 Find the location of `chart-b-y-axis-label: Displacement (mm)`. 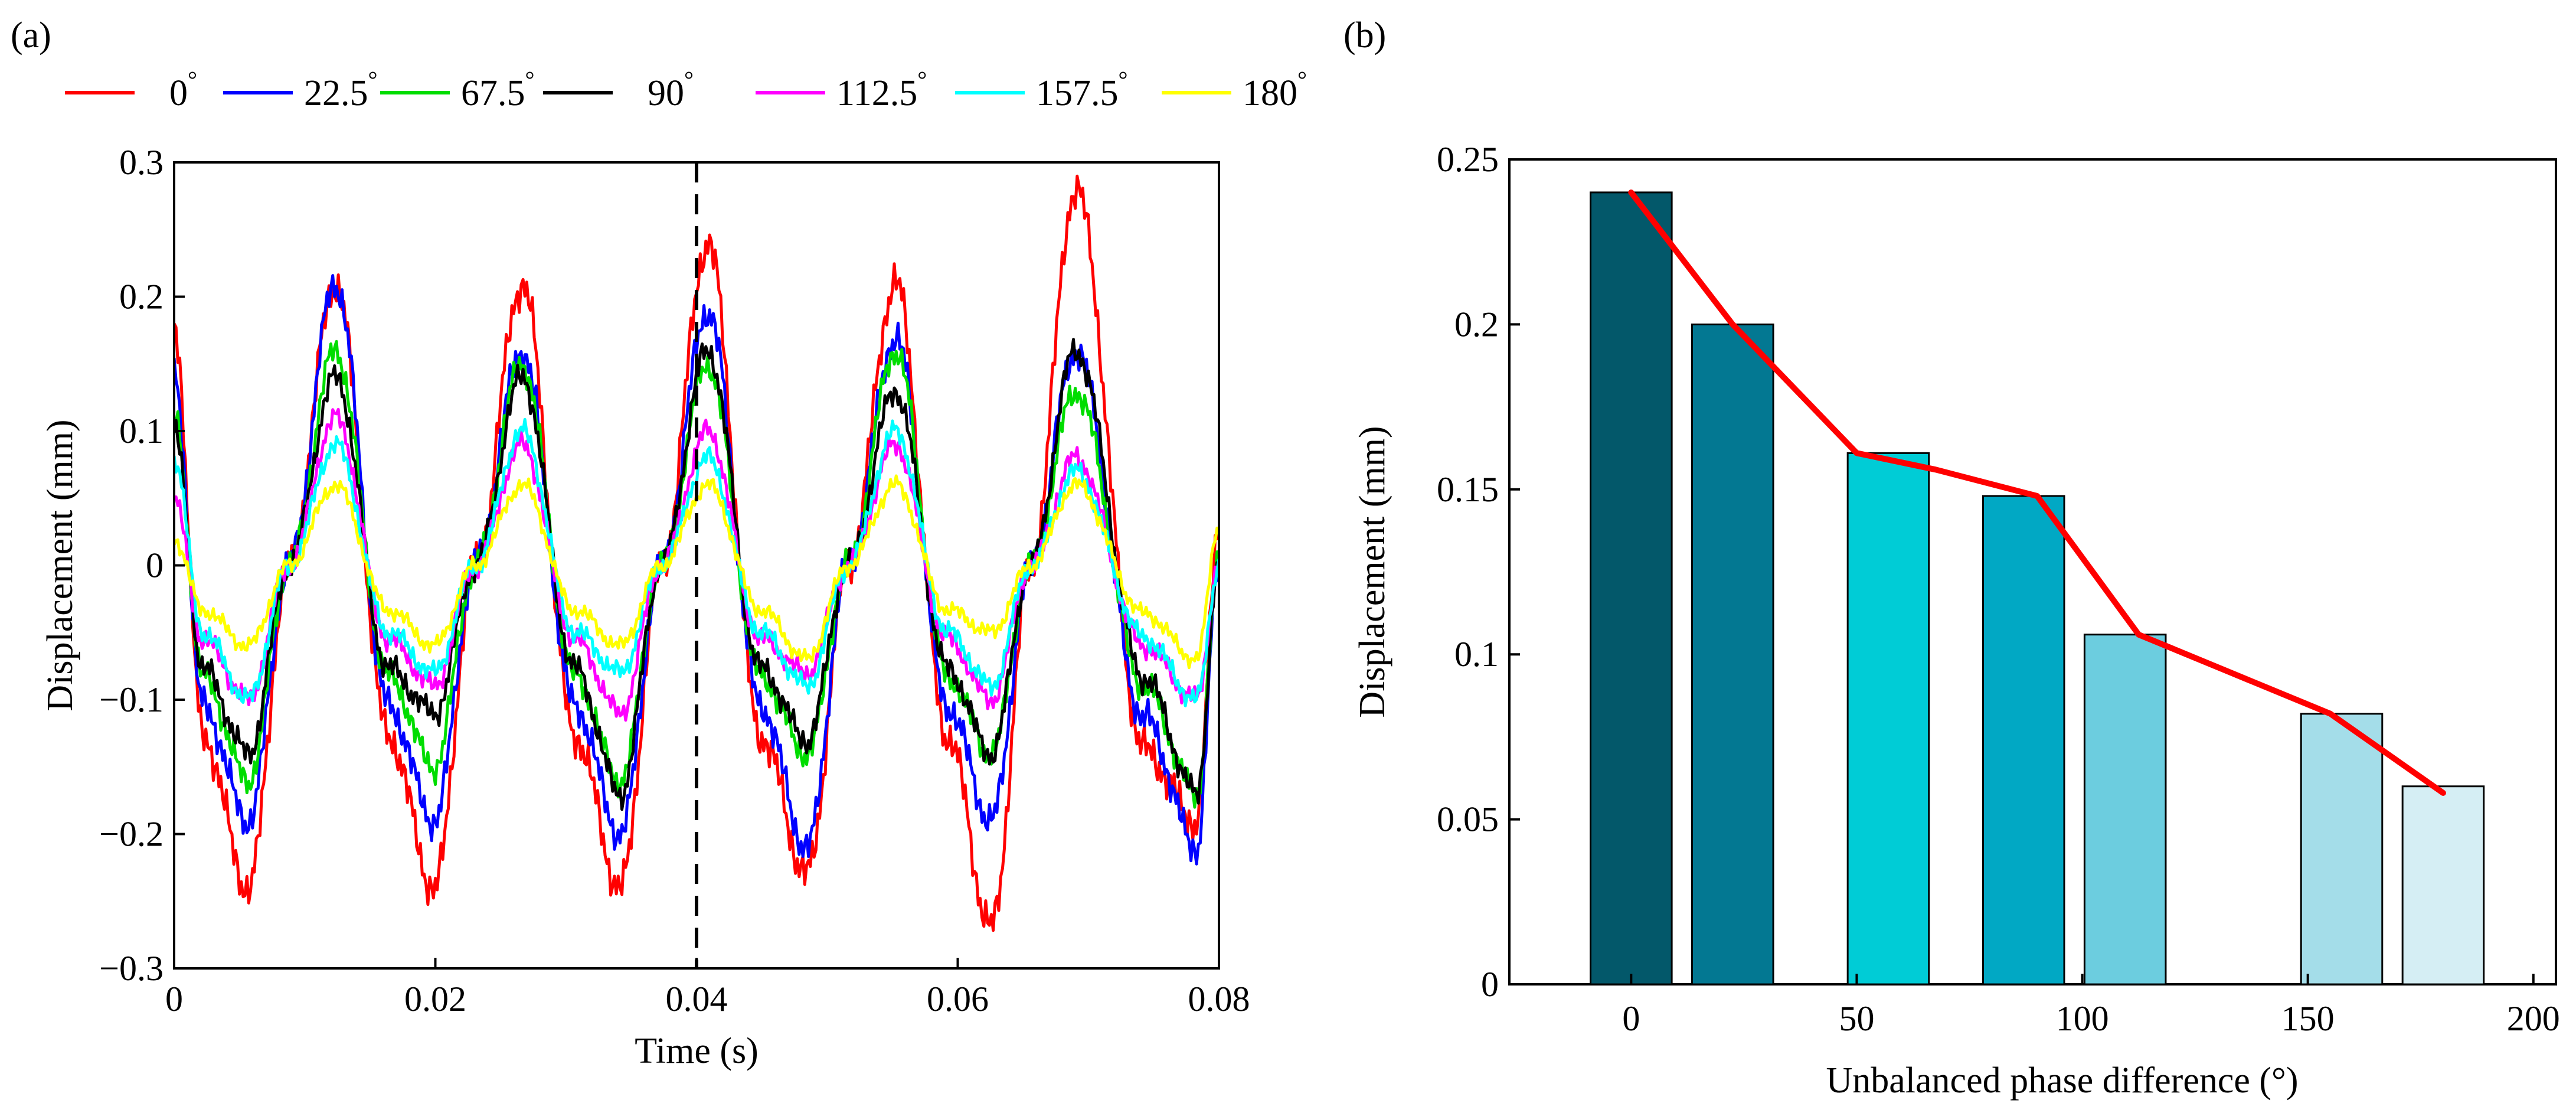

chart-b-y-axis-label: Displacement (mm) is located at coordinates (1372, 571).